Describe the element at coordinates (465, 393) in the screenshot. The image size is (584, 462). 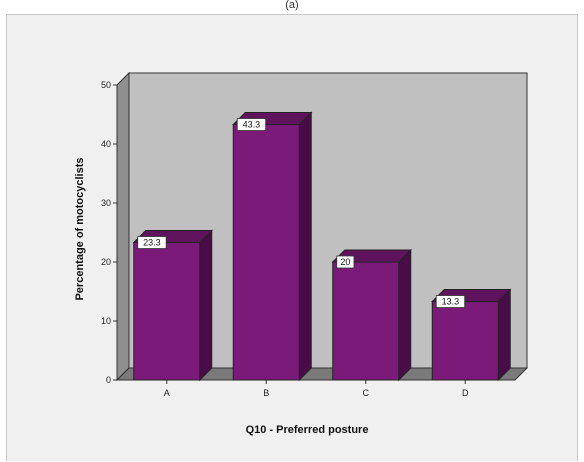
I see `x-tick-label-d: D` at that location.